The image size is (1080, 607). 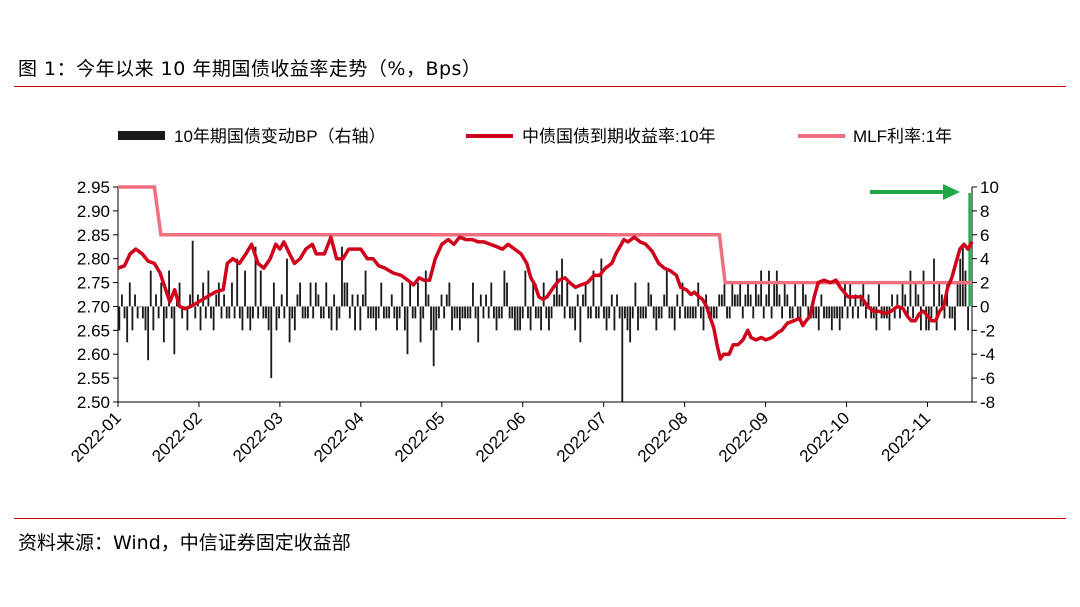 I want to click on left-axis: 2.95 2.90 2.85 2.80 2.75 2.70 2.65 2.60 2.55 2.50, so click(x=98, y=295).